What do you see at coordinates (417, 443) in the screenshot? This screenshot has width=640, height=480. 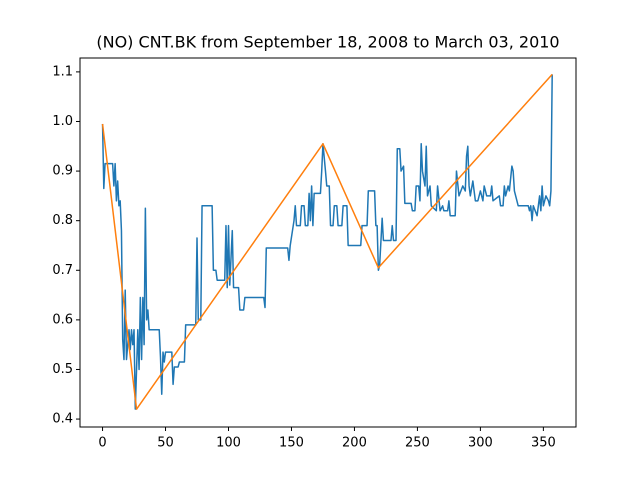 I see `x-tick-label: 250` at bounding box center [417, 443].